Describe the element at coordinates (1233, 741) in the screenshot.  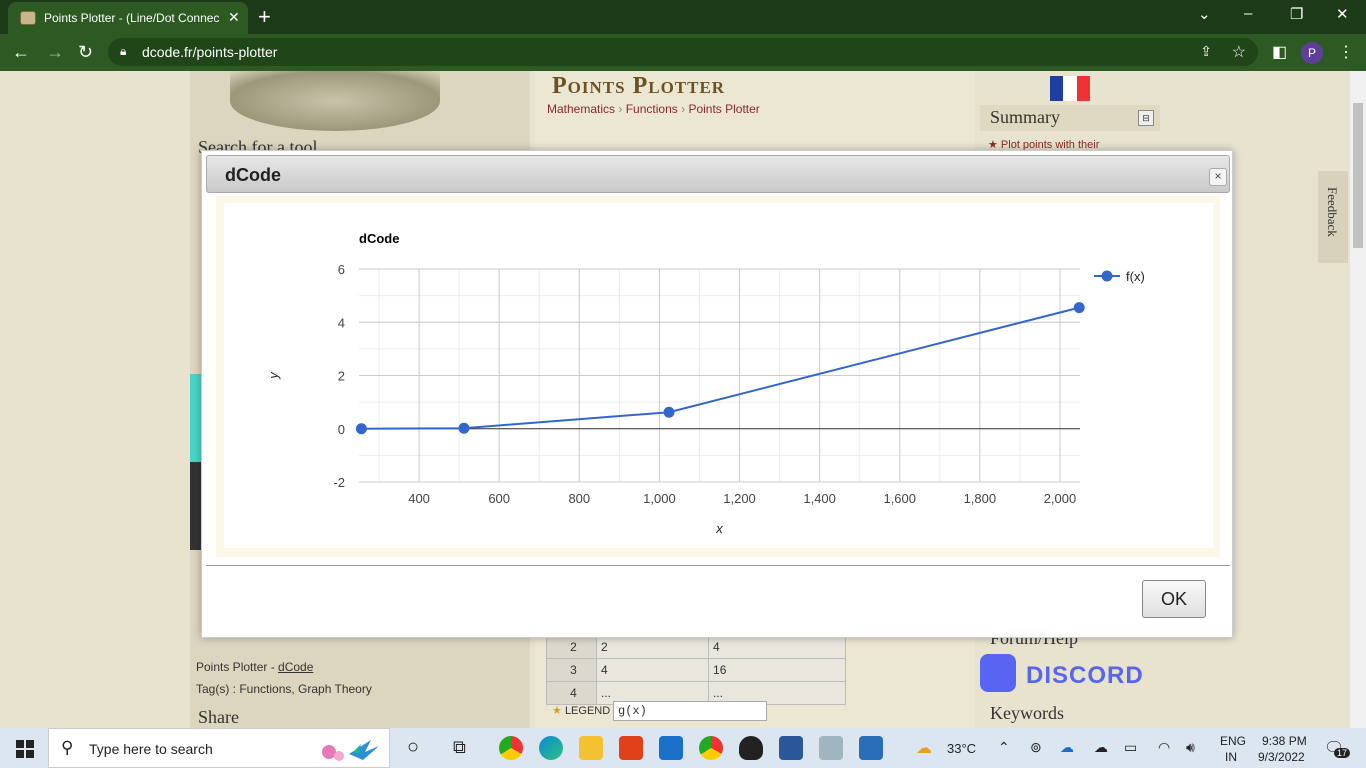
I see `language-line1: ENG` at that location.